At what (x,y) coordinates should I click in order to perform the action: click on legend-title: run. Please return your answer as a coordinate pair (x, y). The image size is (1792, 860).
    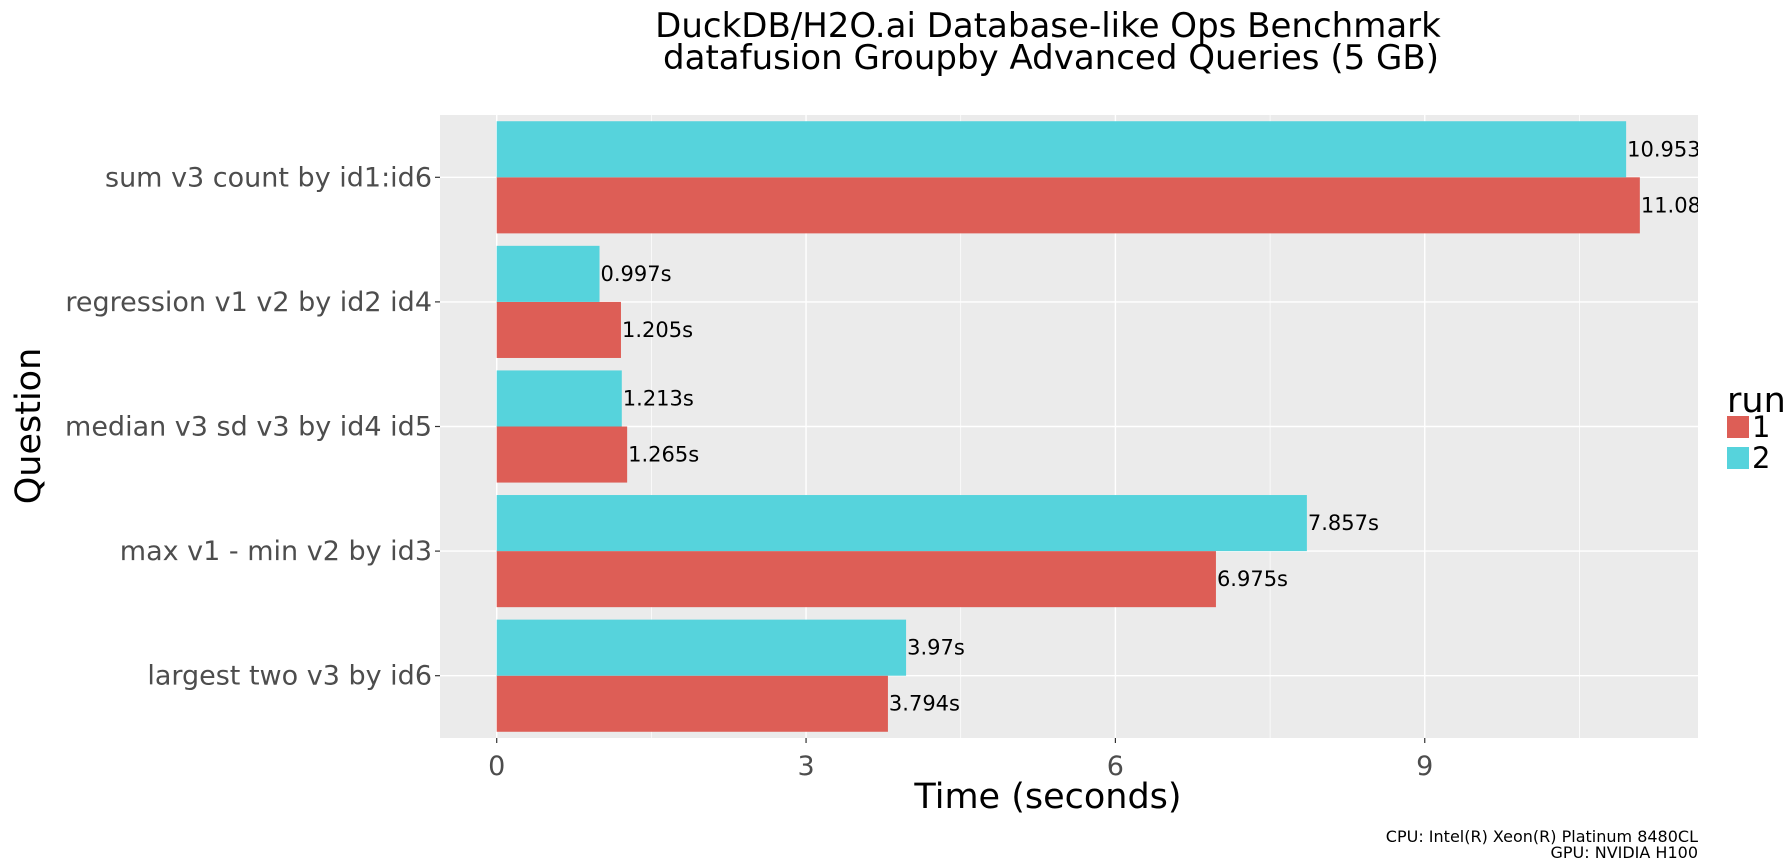
    Looking at the image, I should click on (1756, 401).